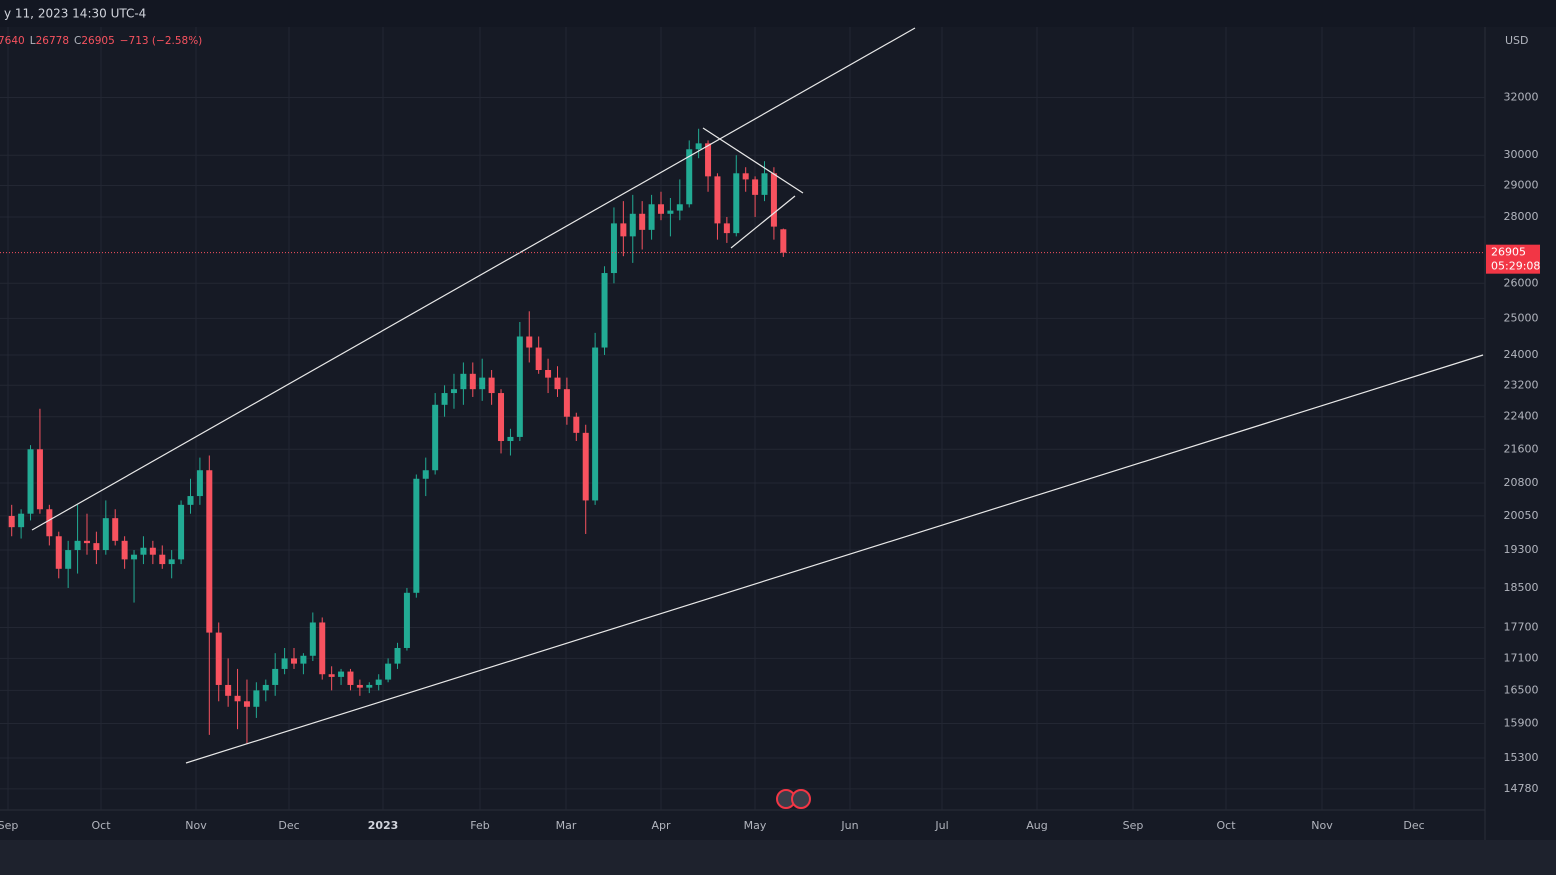 The image size is (1556, 875). What do you see at coordinates (1521, 657) in the screenshot?
I see `y-tick-label: 17100` at bounding box center [1521, 657].